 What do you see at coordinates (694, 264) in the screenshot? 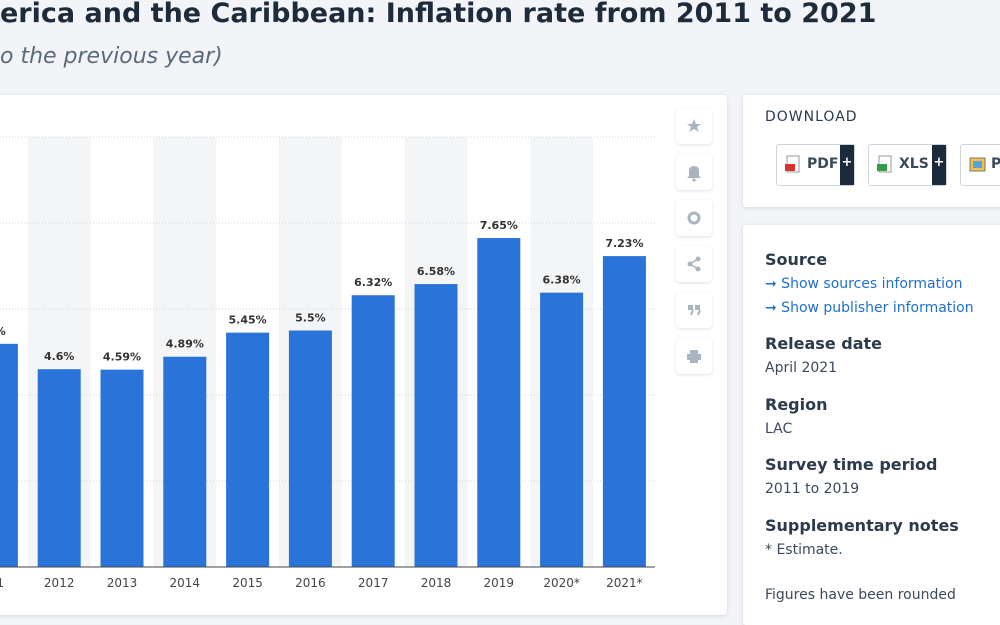
I see `share-button` at bounding box center [694, 264].